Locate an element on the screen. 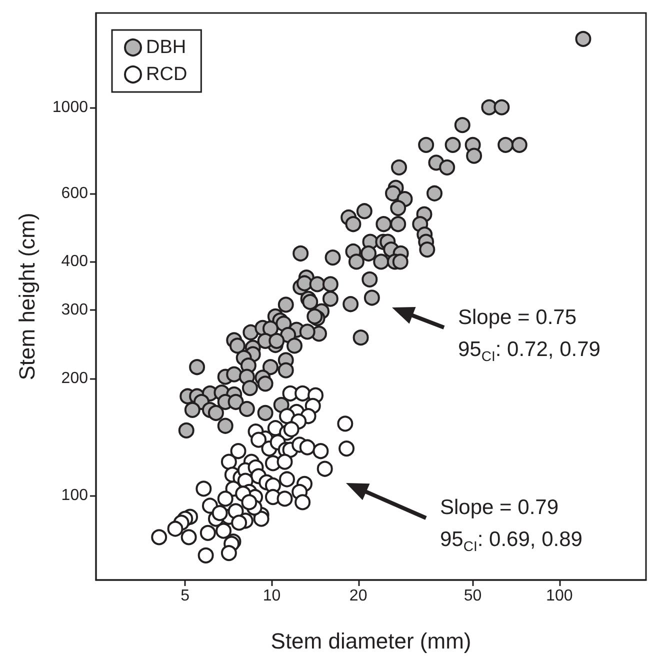 The height and width of the screenshot is (665, 660). x-tick-label: 50 is located at coordinates (473, 596).